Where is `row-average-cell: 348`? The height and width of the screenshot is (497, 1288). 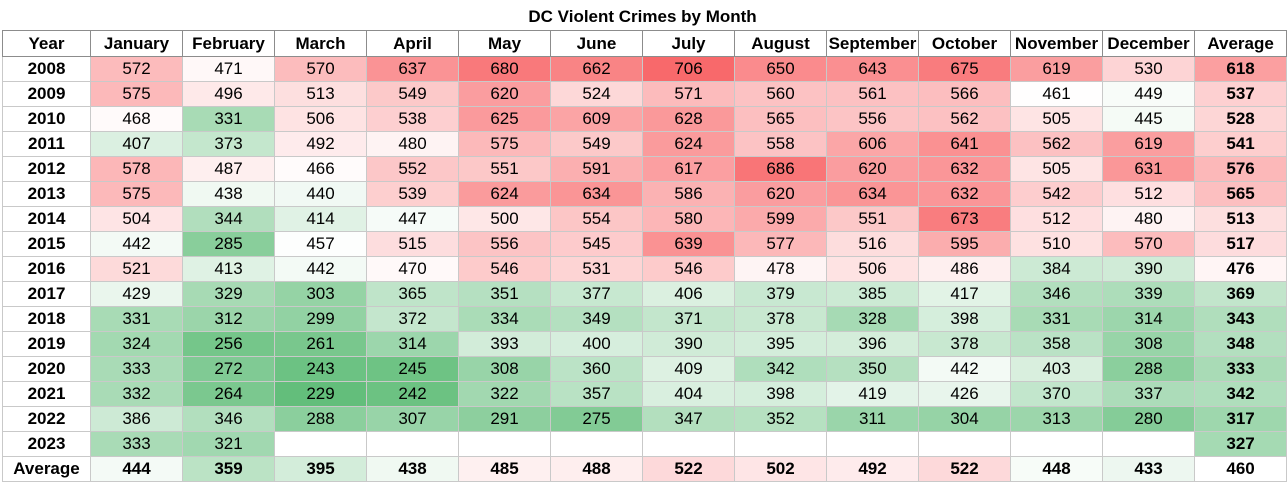 row-average-cell: 348 is located at coordinates (1241, 344).